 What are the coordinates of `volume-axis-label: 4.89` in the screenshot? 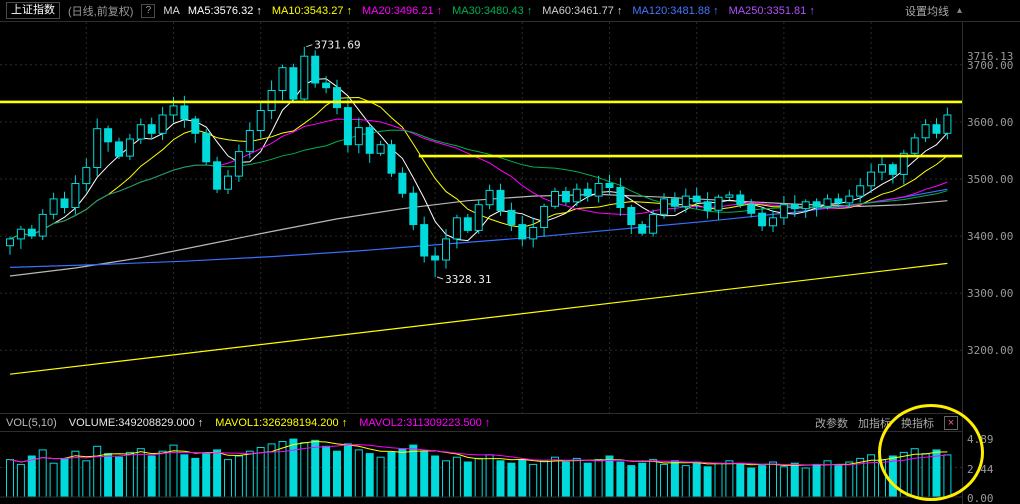 It's located at (980, 439).